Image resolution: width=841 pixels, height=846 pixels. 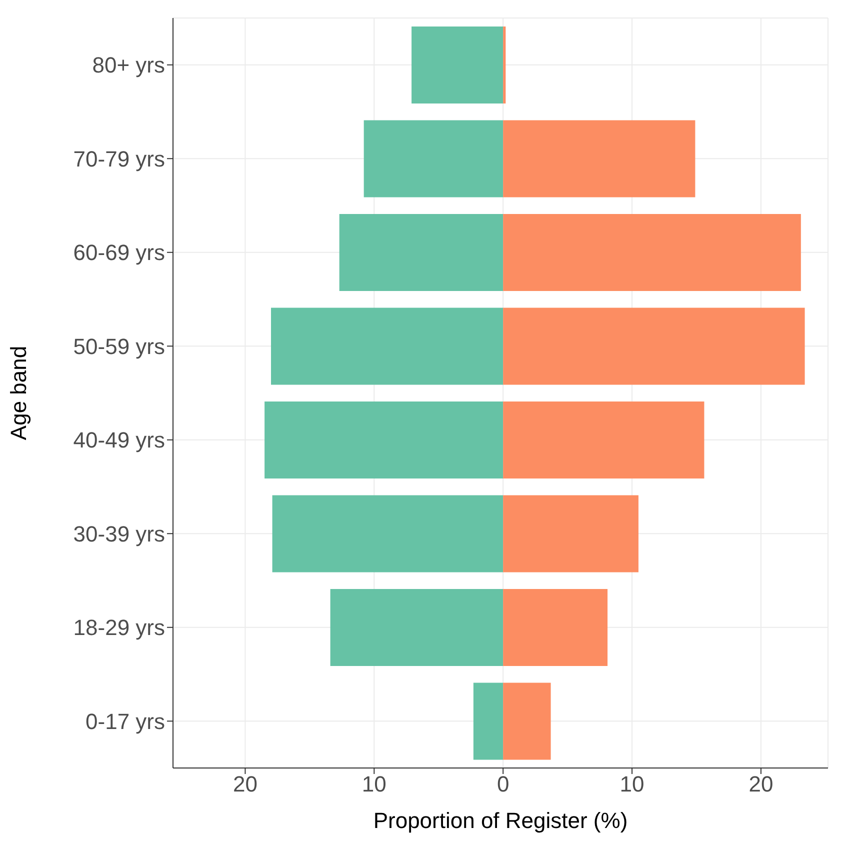 I want to click on y-tick-label: 40-49 yrs, so click(x=119, y=440).